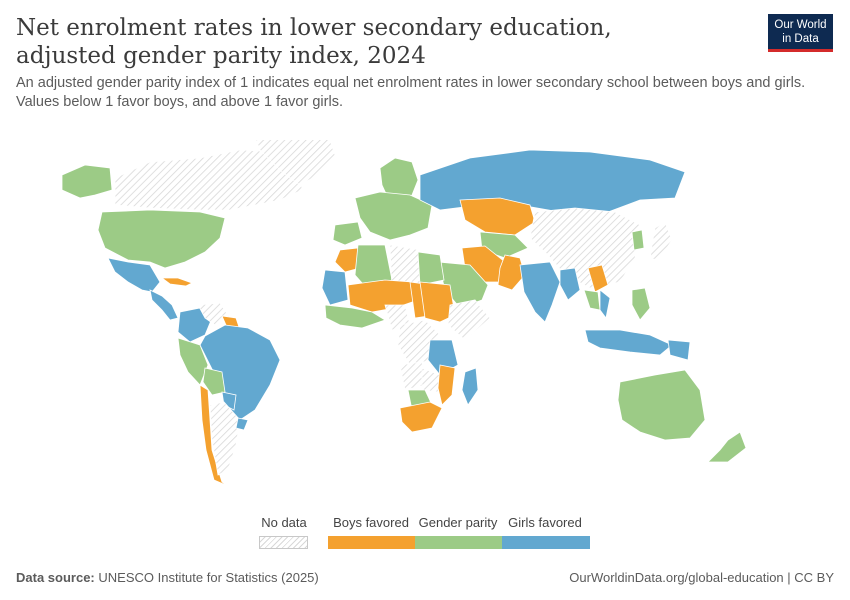 This screenshot has width=850, height=600. What do you see at coordinates (497, 216) in the screenshot?
I see `map-region-kazakhstan` at bounding box center [497, 216].